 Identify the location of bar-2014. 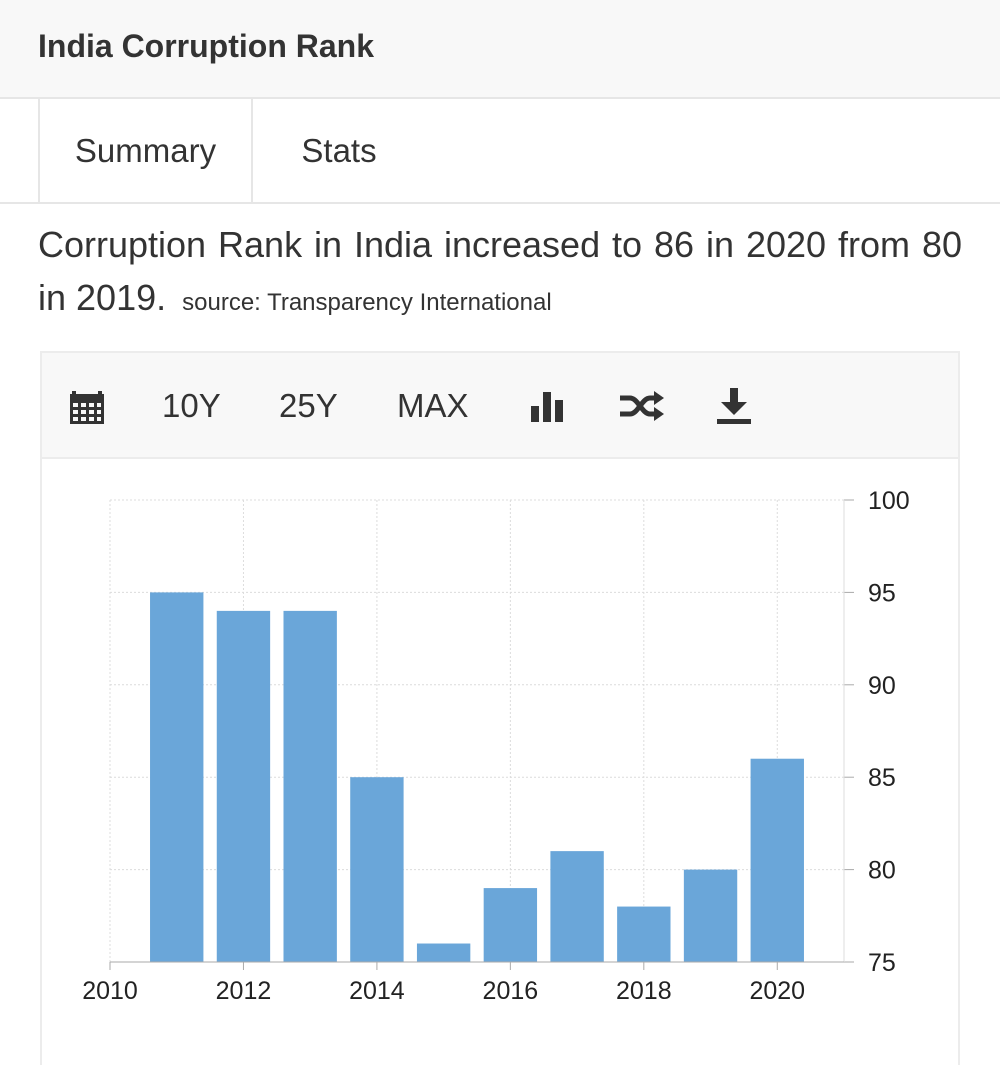
(377, 869).